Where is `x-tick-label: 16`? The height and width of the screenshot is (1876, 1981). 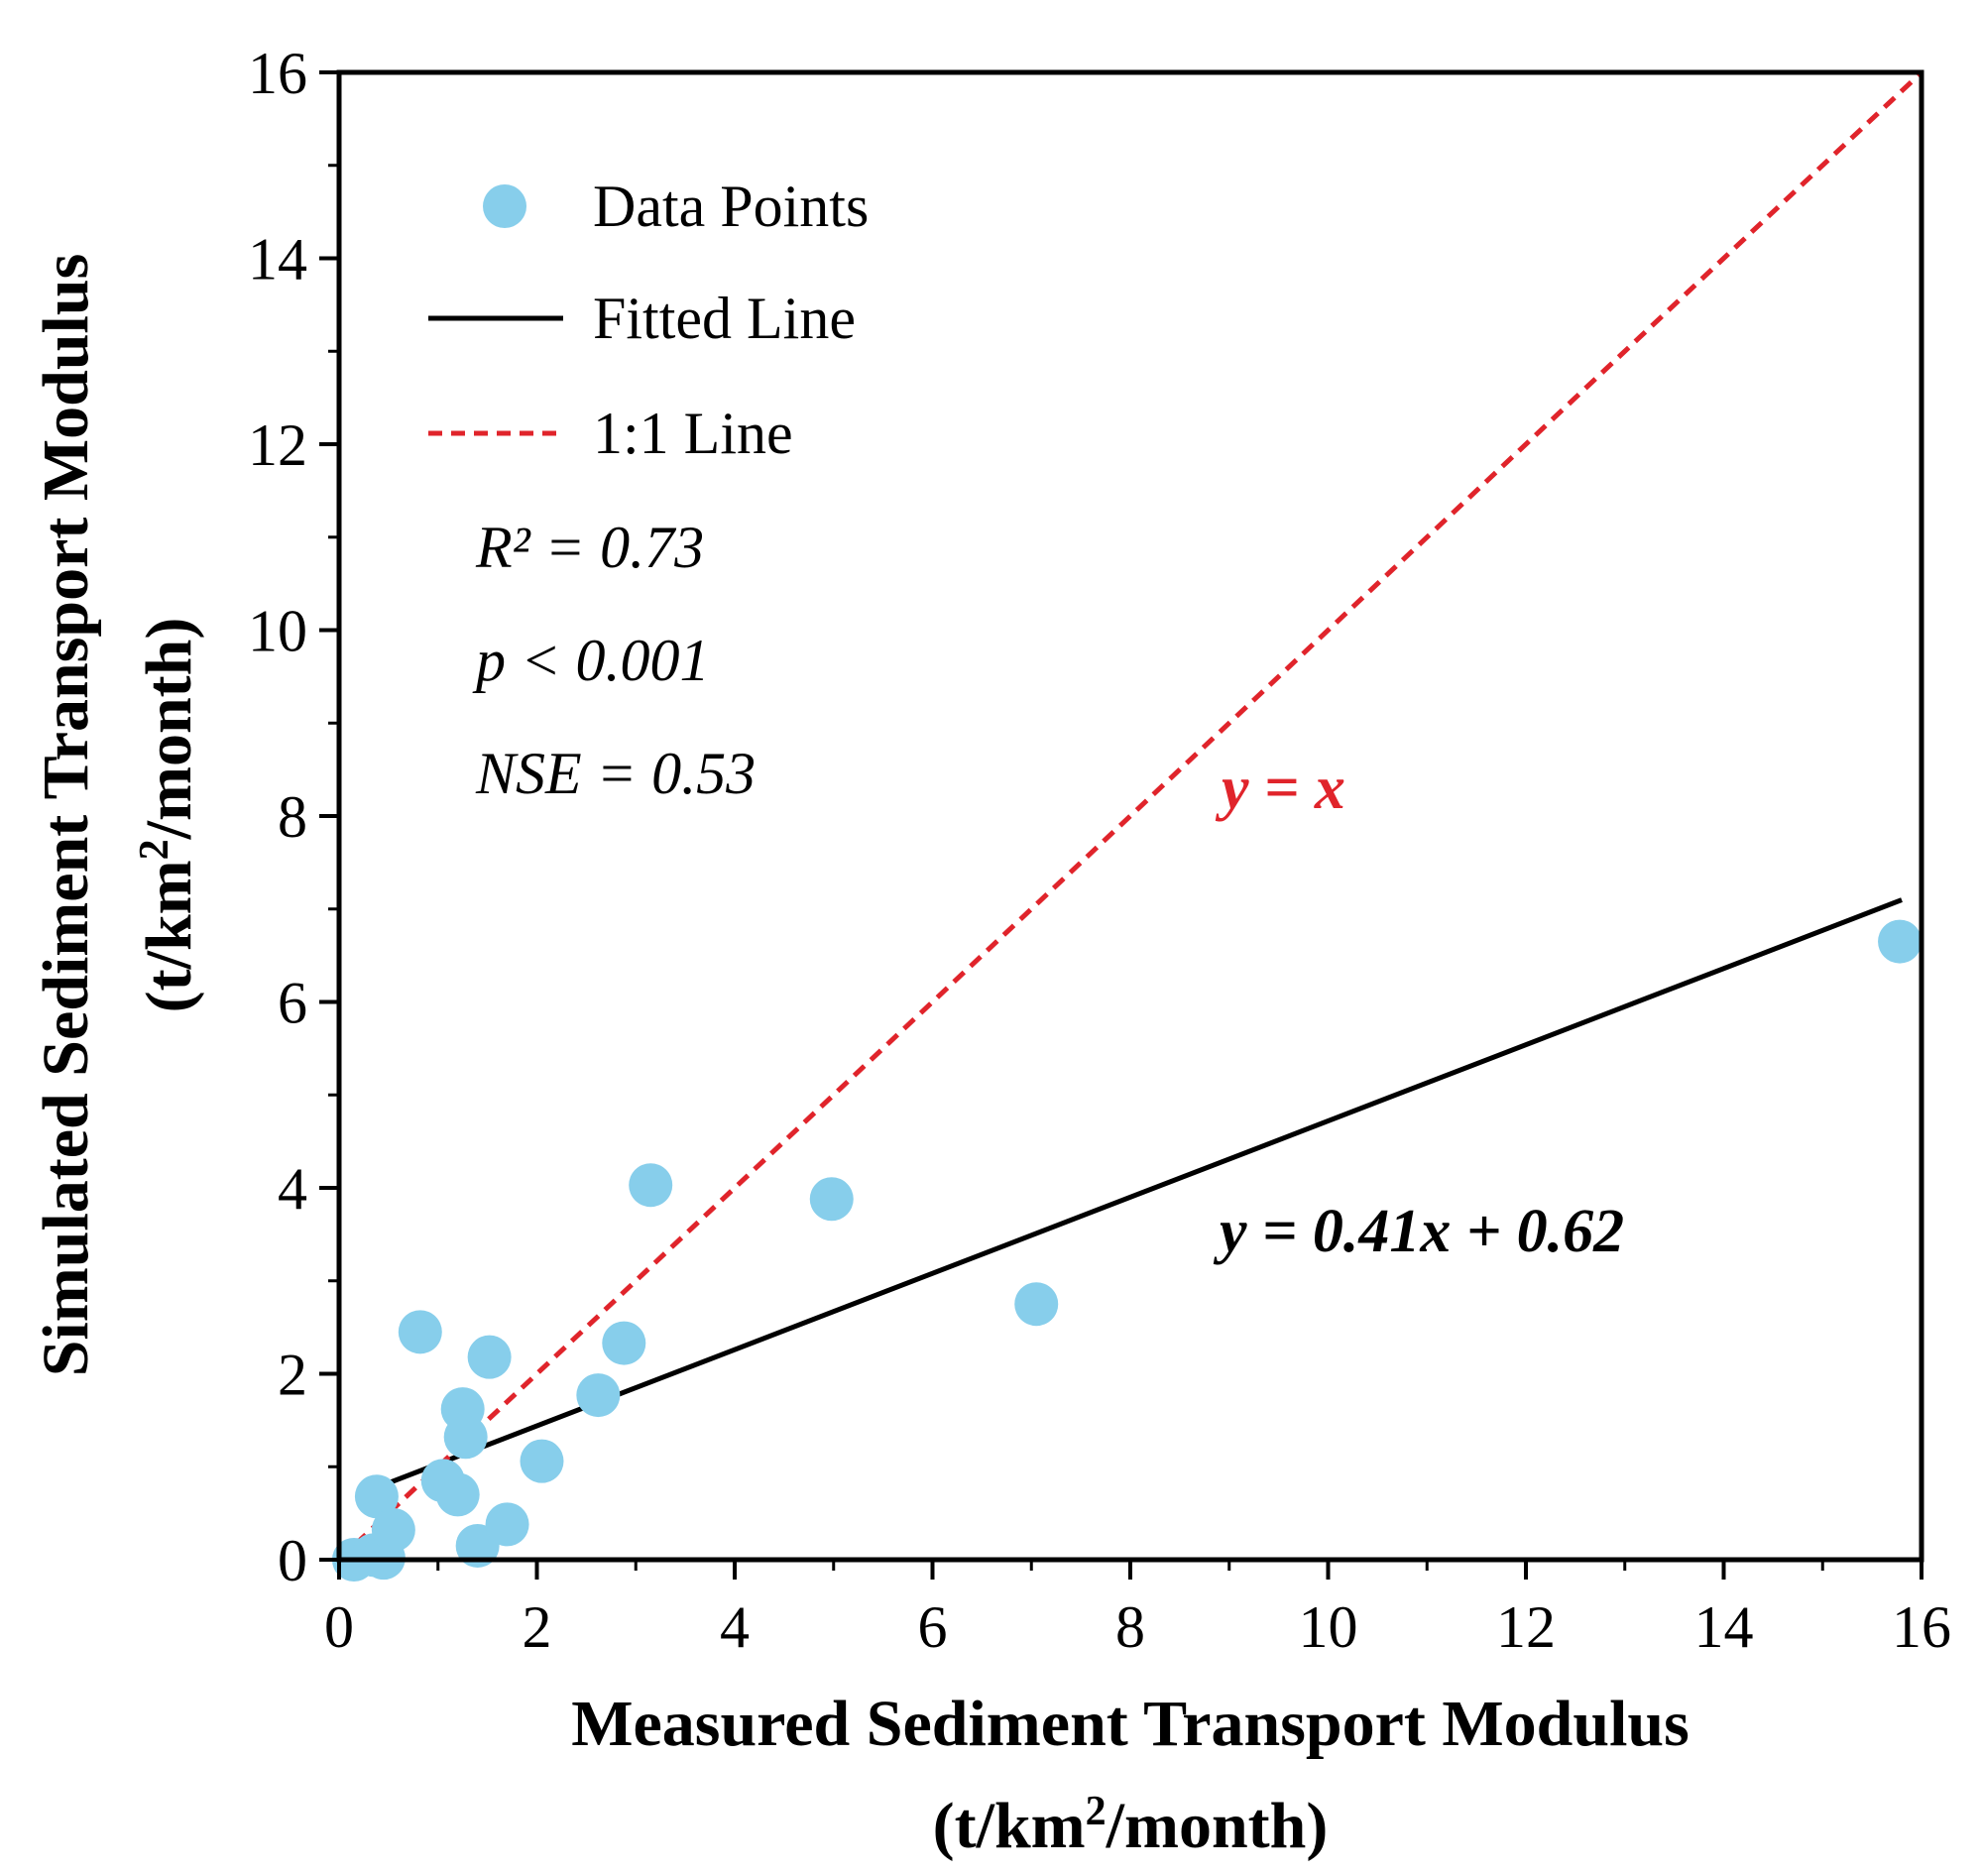
x-tick-label: 16 is located at coordinates (1922, 1627).